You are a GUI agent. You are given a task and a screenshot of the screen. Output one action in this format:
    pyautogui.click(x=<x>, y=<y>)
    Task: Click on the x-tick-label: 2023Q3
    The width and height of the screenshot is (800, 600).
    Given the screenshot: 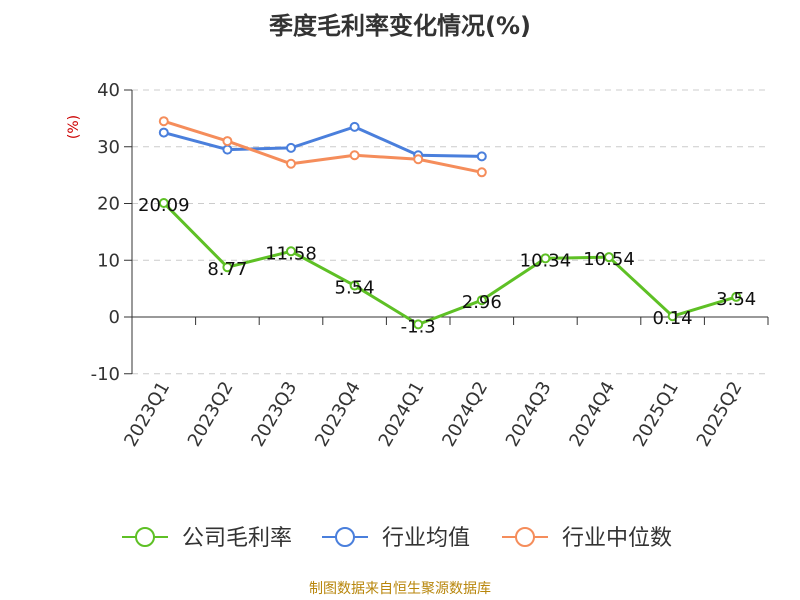 What is the action you would take?
    pyautogui.click(x=274, y=414)
    